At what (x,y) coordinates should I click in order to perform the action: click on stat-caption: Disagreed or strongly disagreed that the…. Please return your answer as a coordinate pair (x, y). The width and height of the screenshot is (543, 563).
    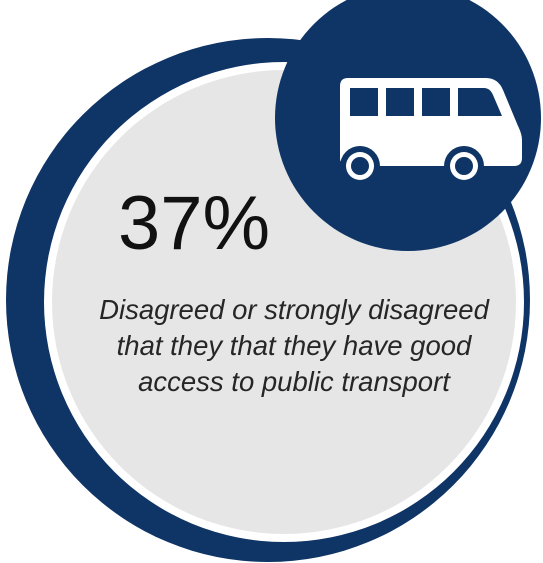
    Looking at the image, I should click on (294, 345).